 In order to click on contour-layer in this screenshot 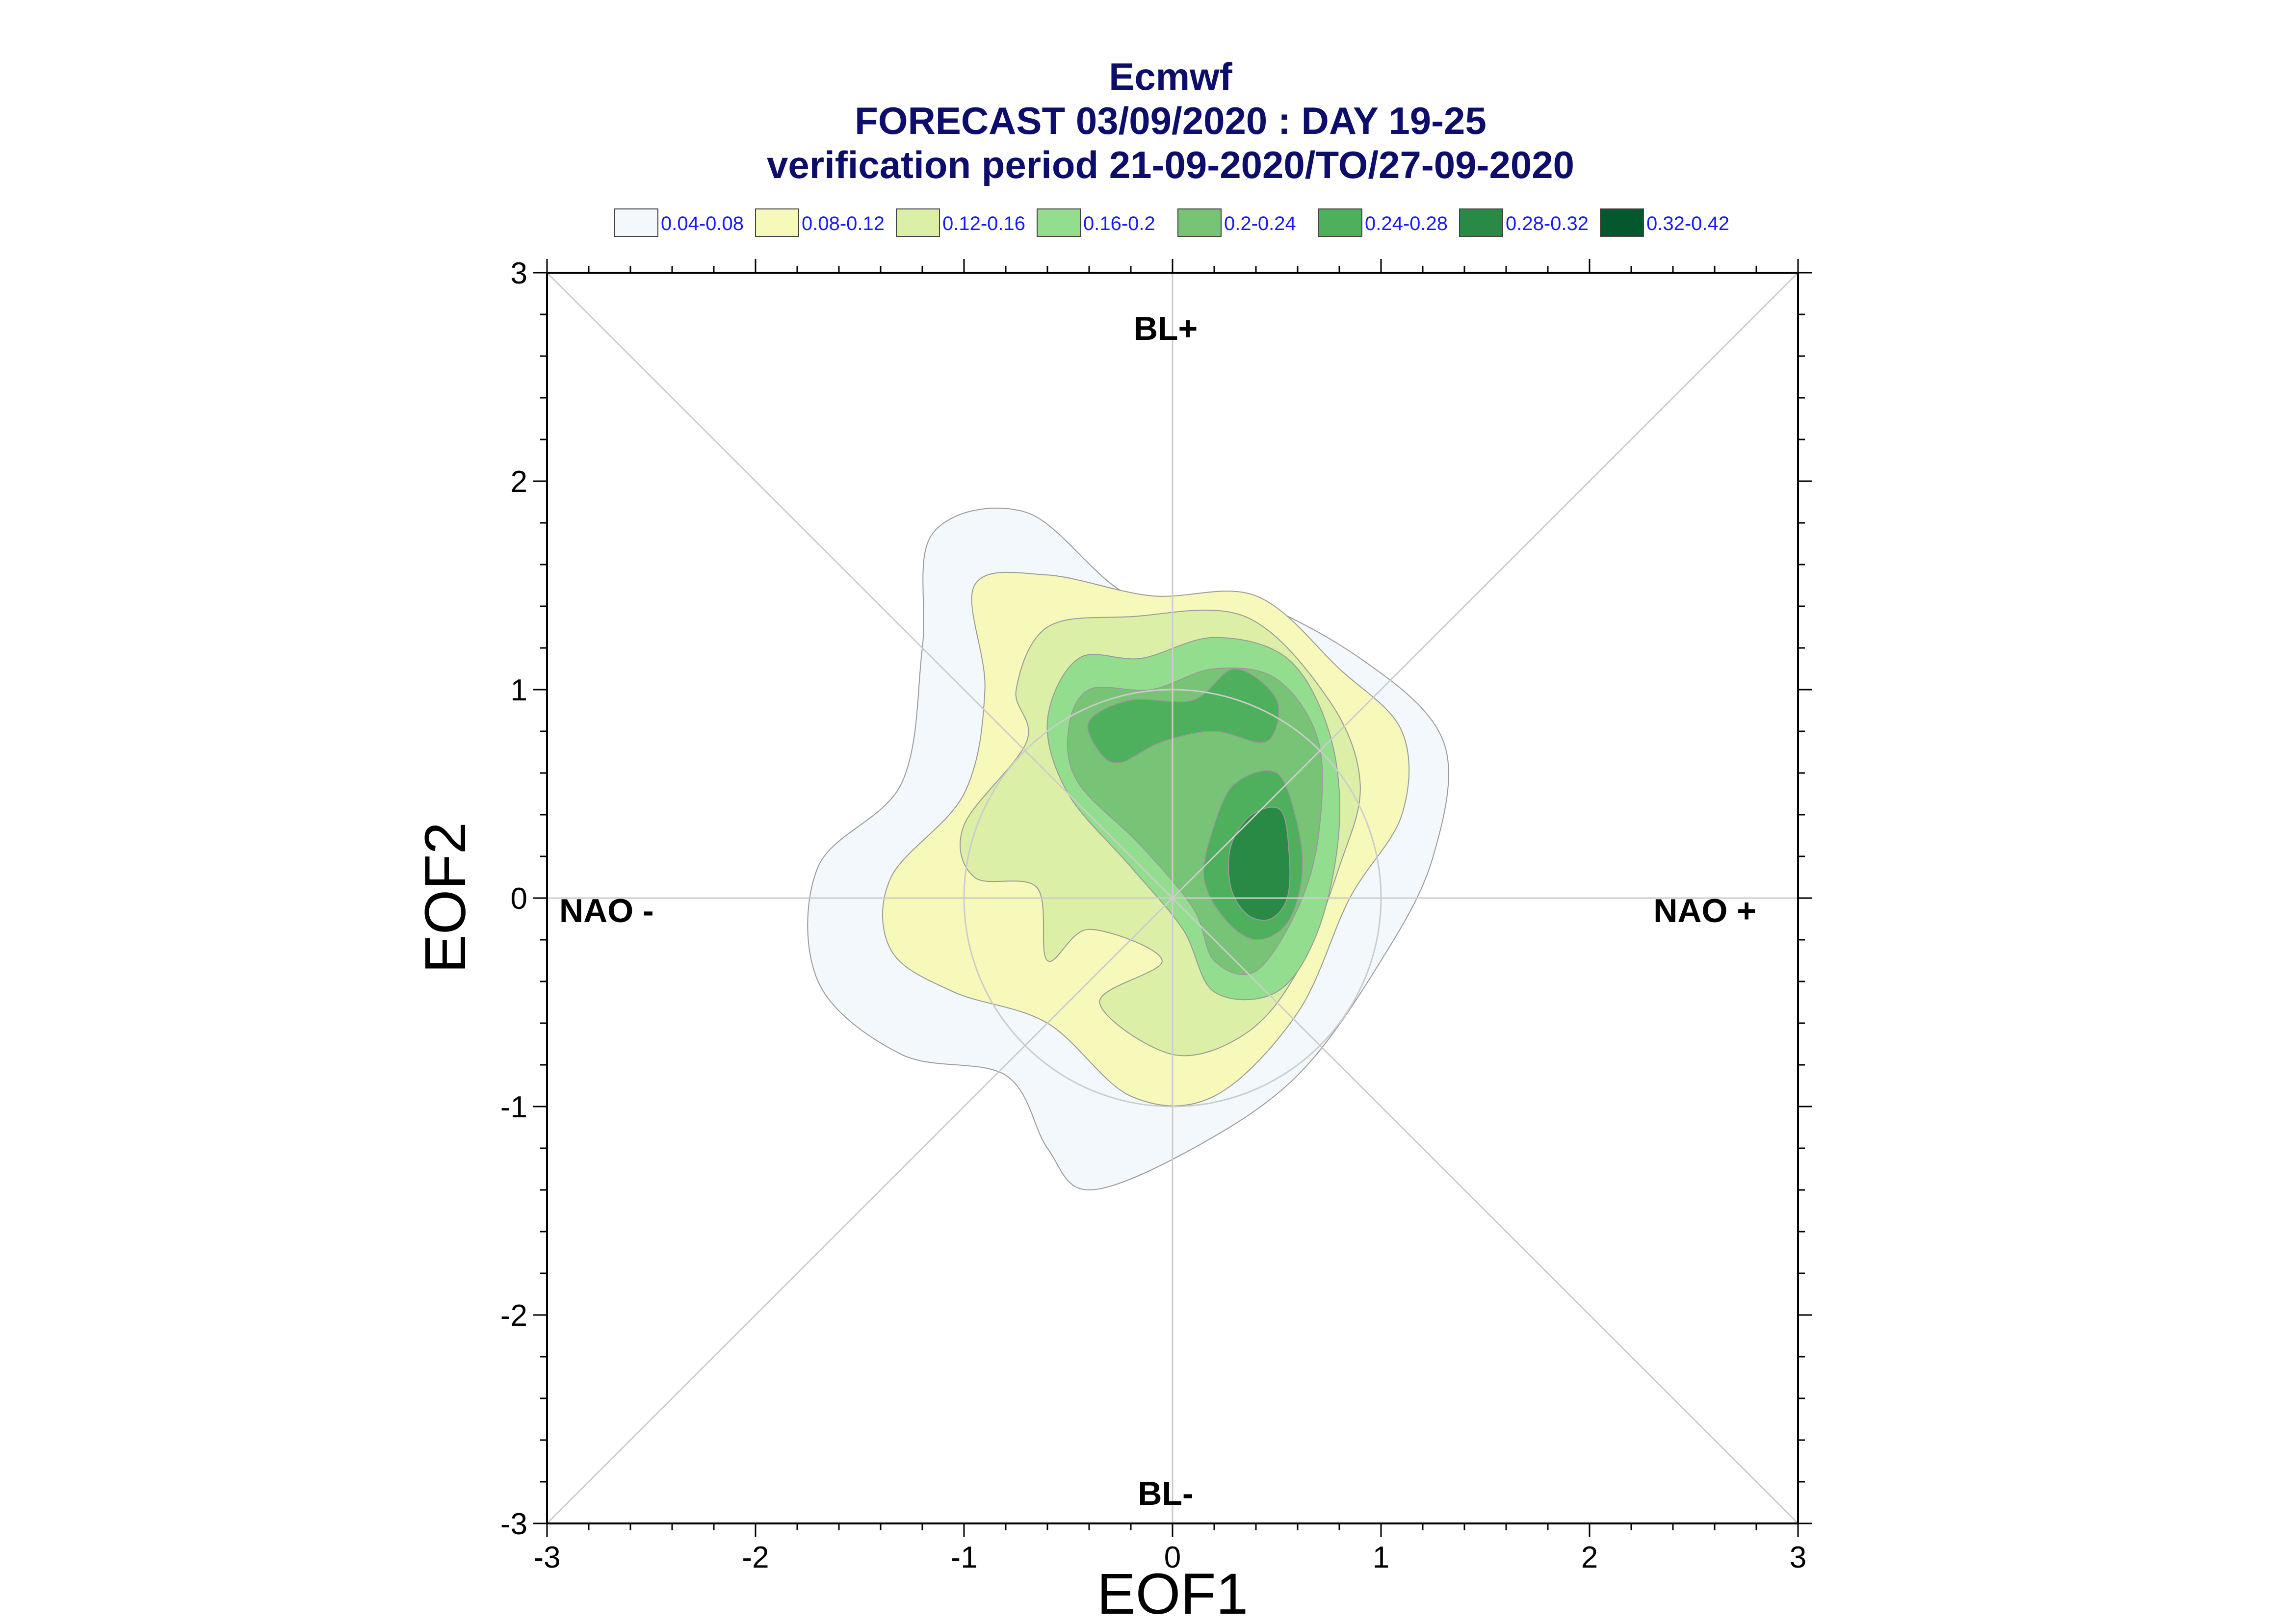, I will do `click(1128, 849)`.